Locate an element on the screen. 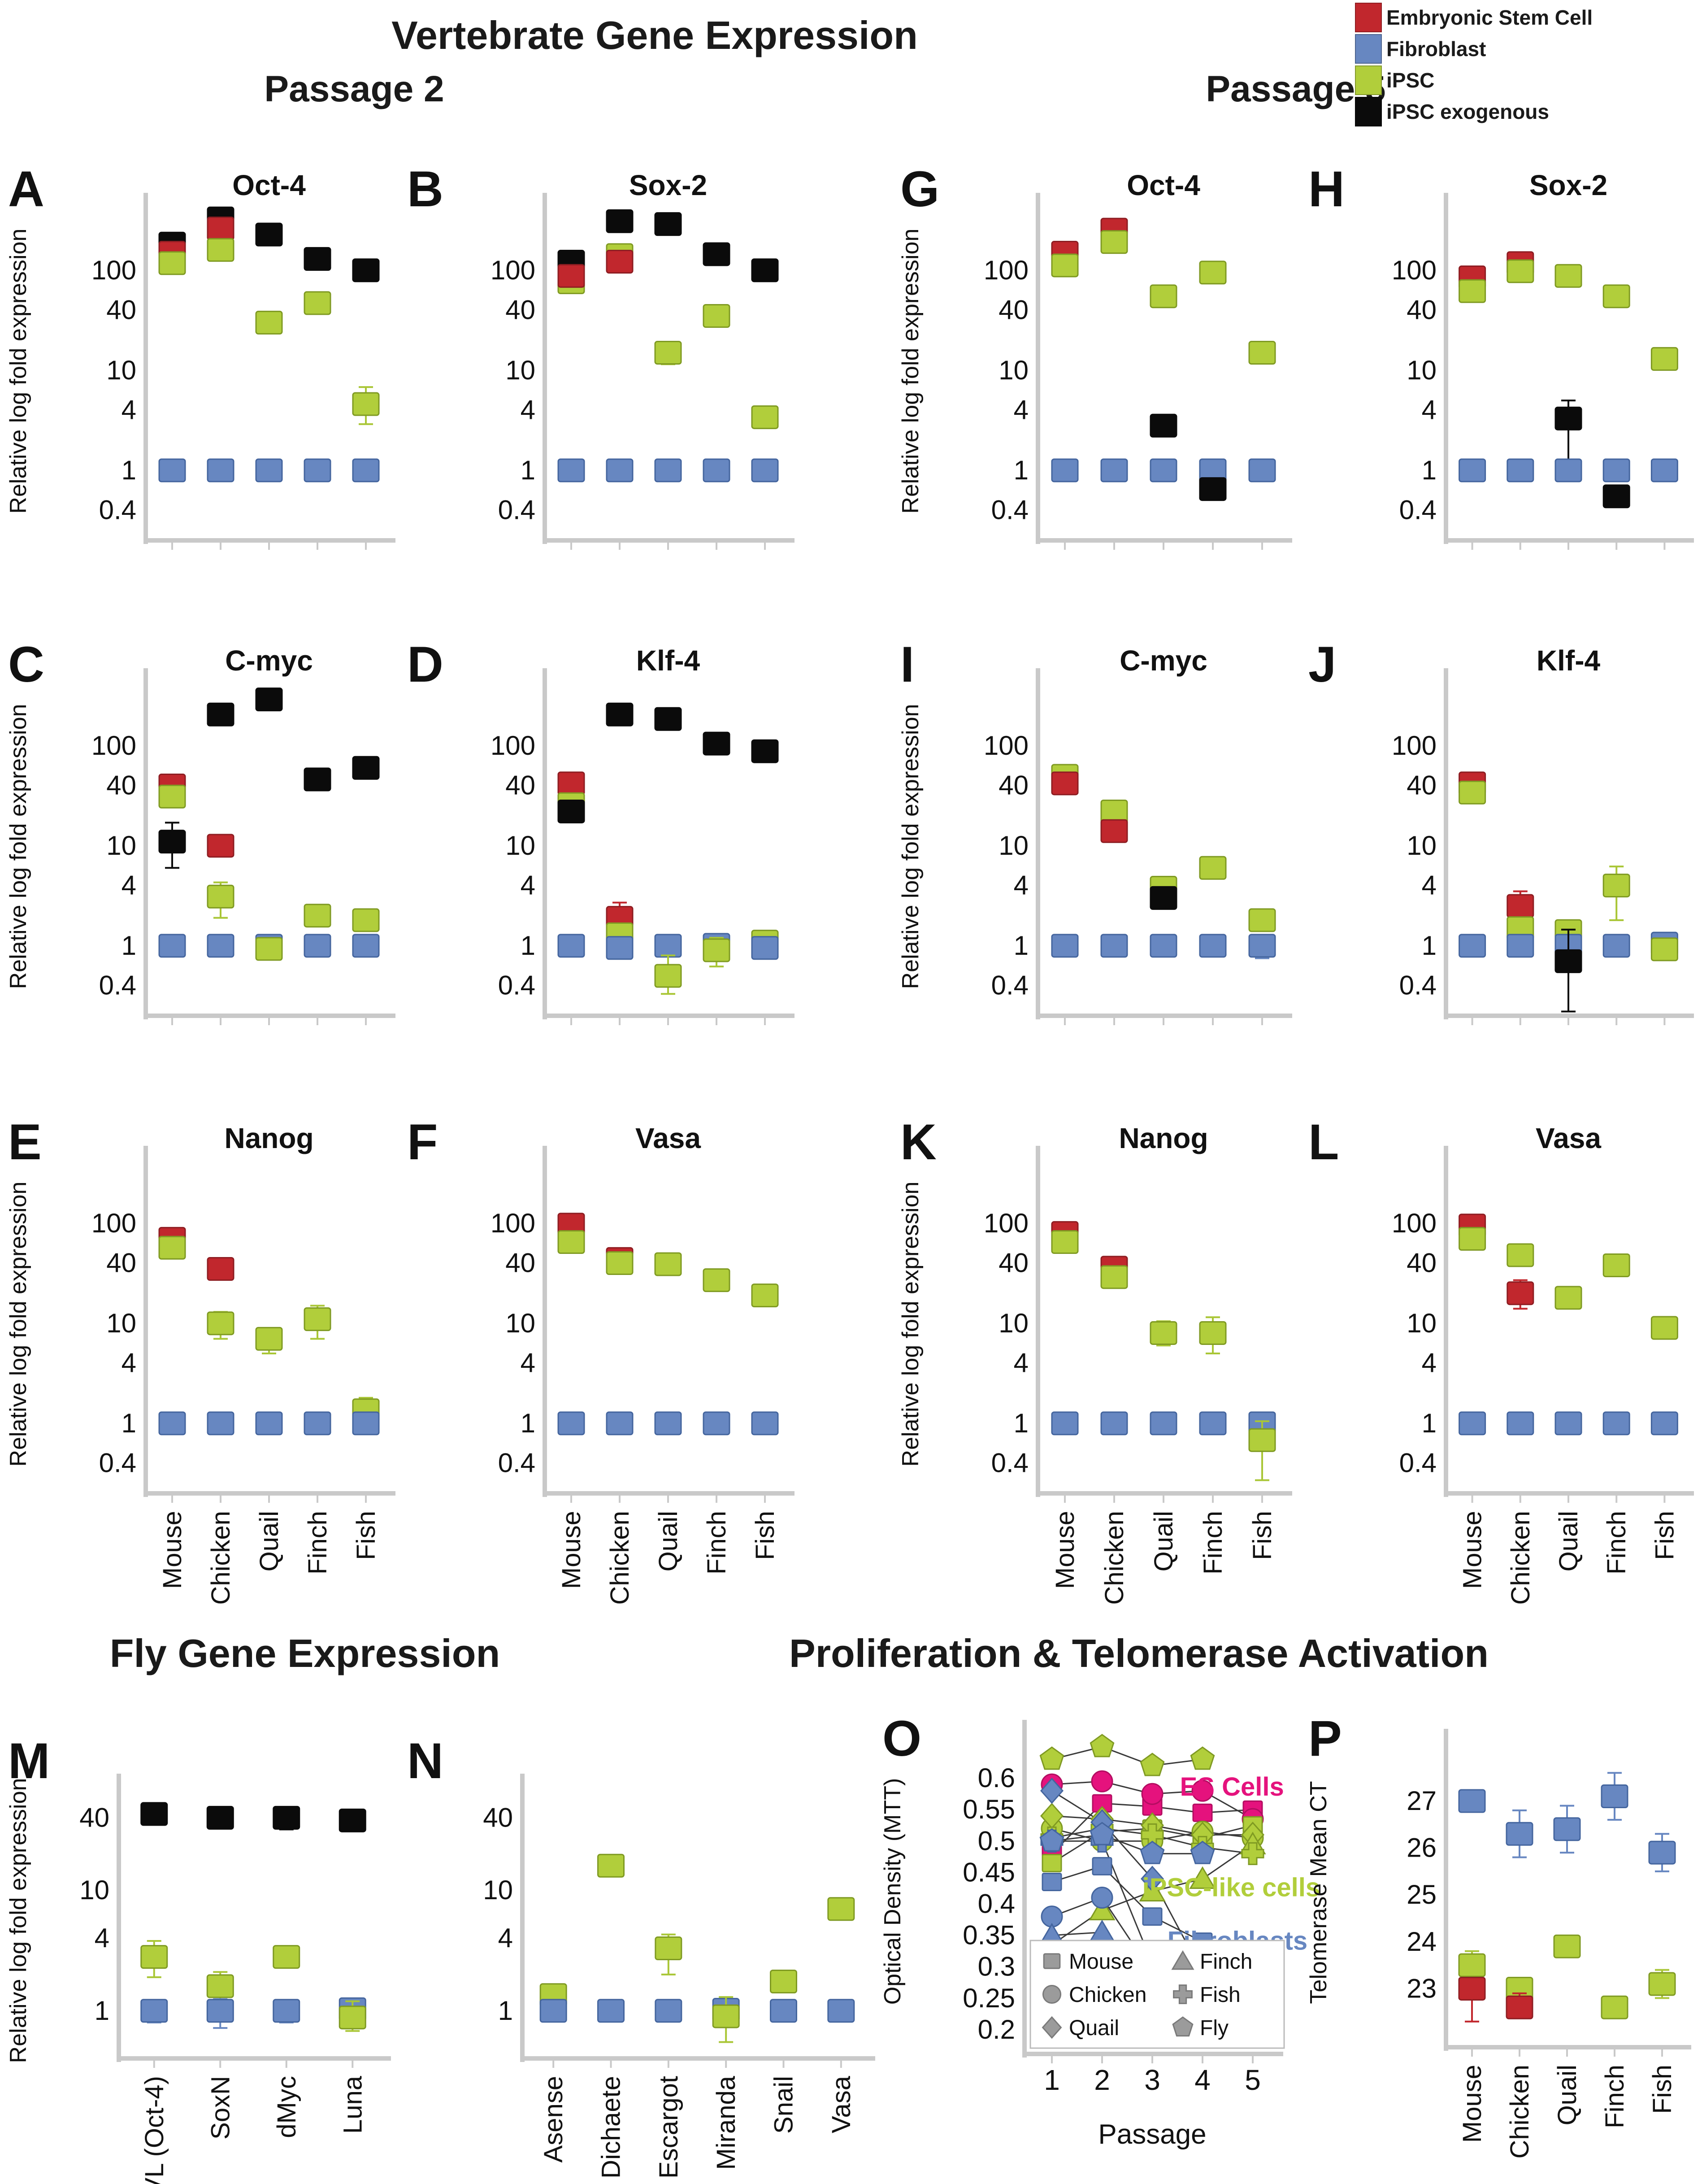 The height and width of the screenshot is (2184, 1702). x-tick-label: Mouse is located at coordinates (172, 1550).